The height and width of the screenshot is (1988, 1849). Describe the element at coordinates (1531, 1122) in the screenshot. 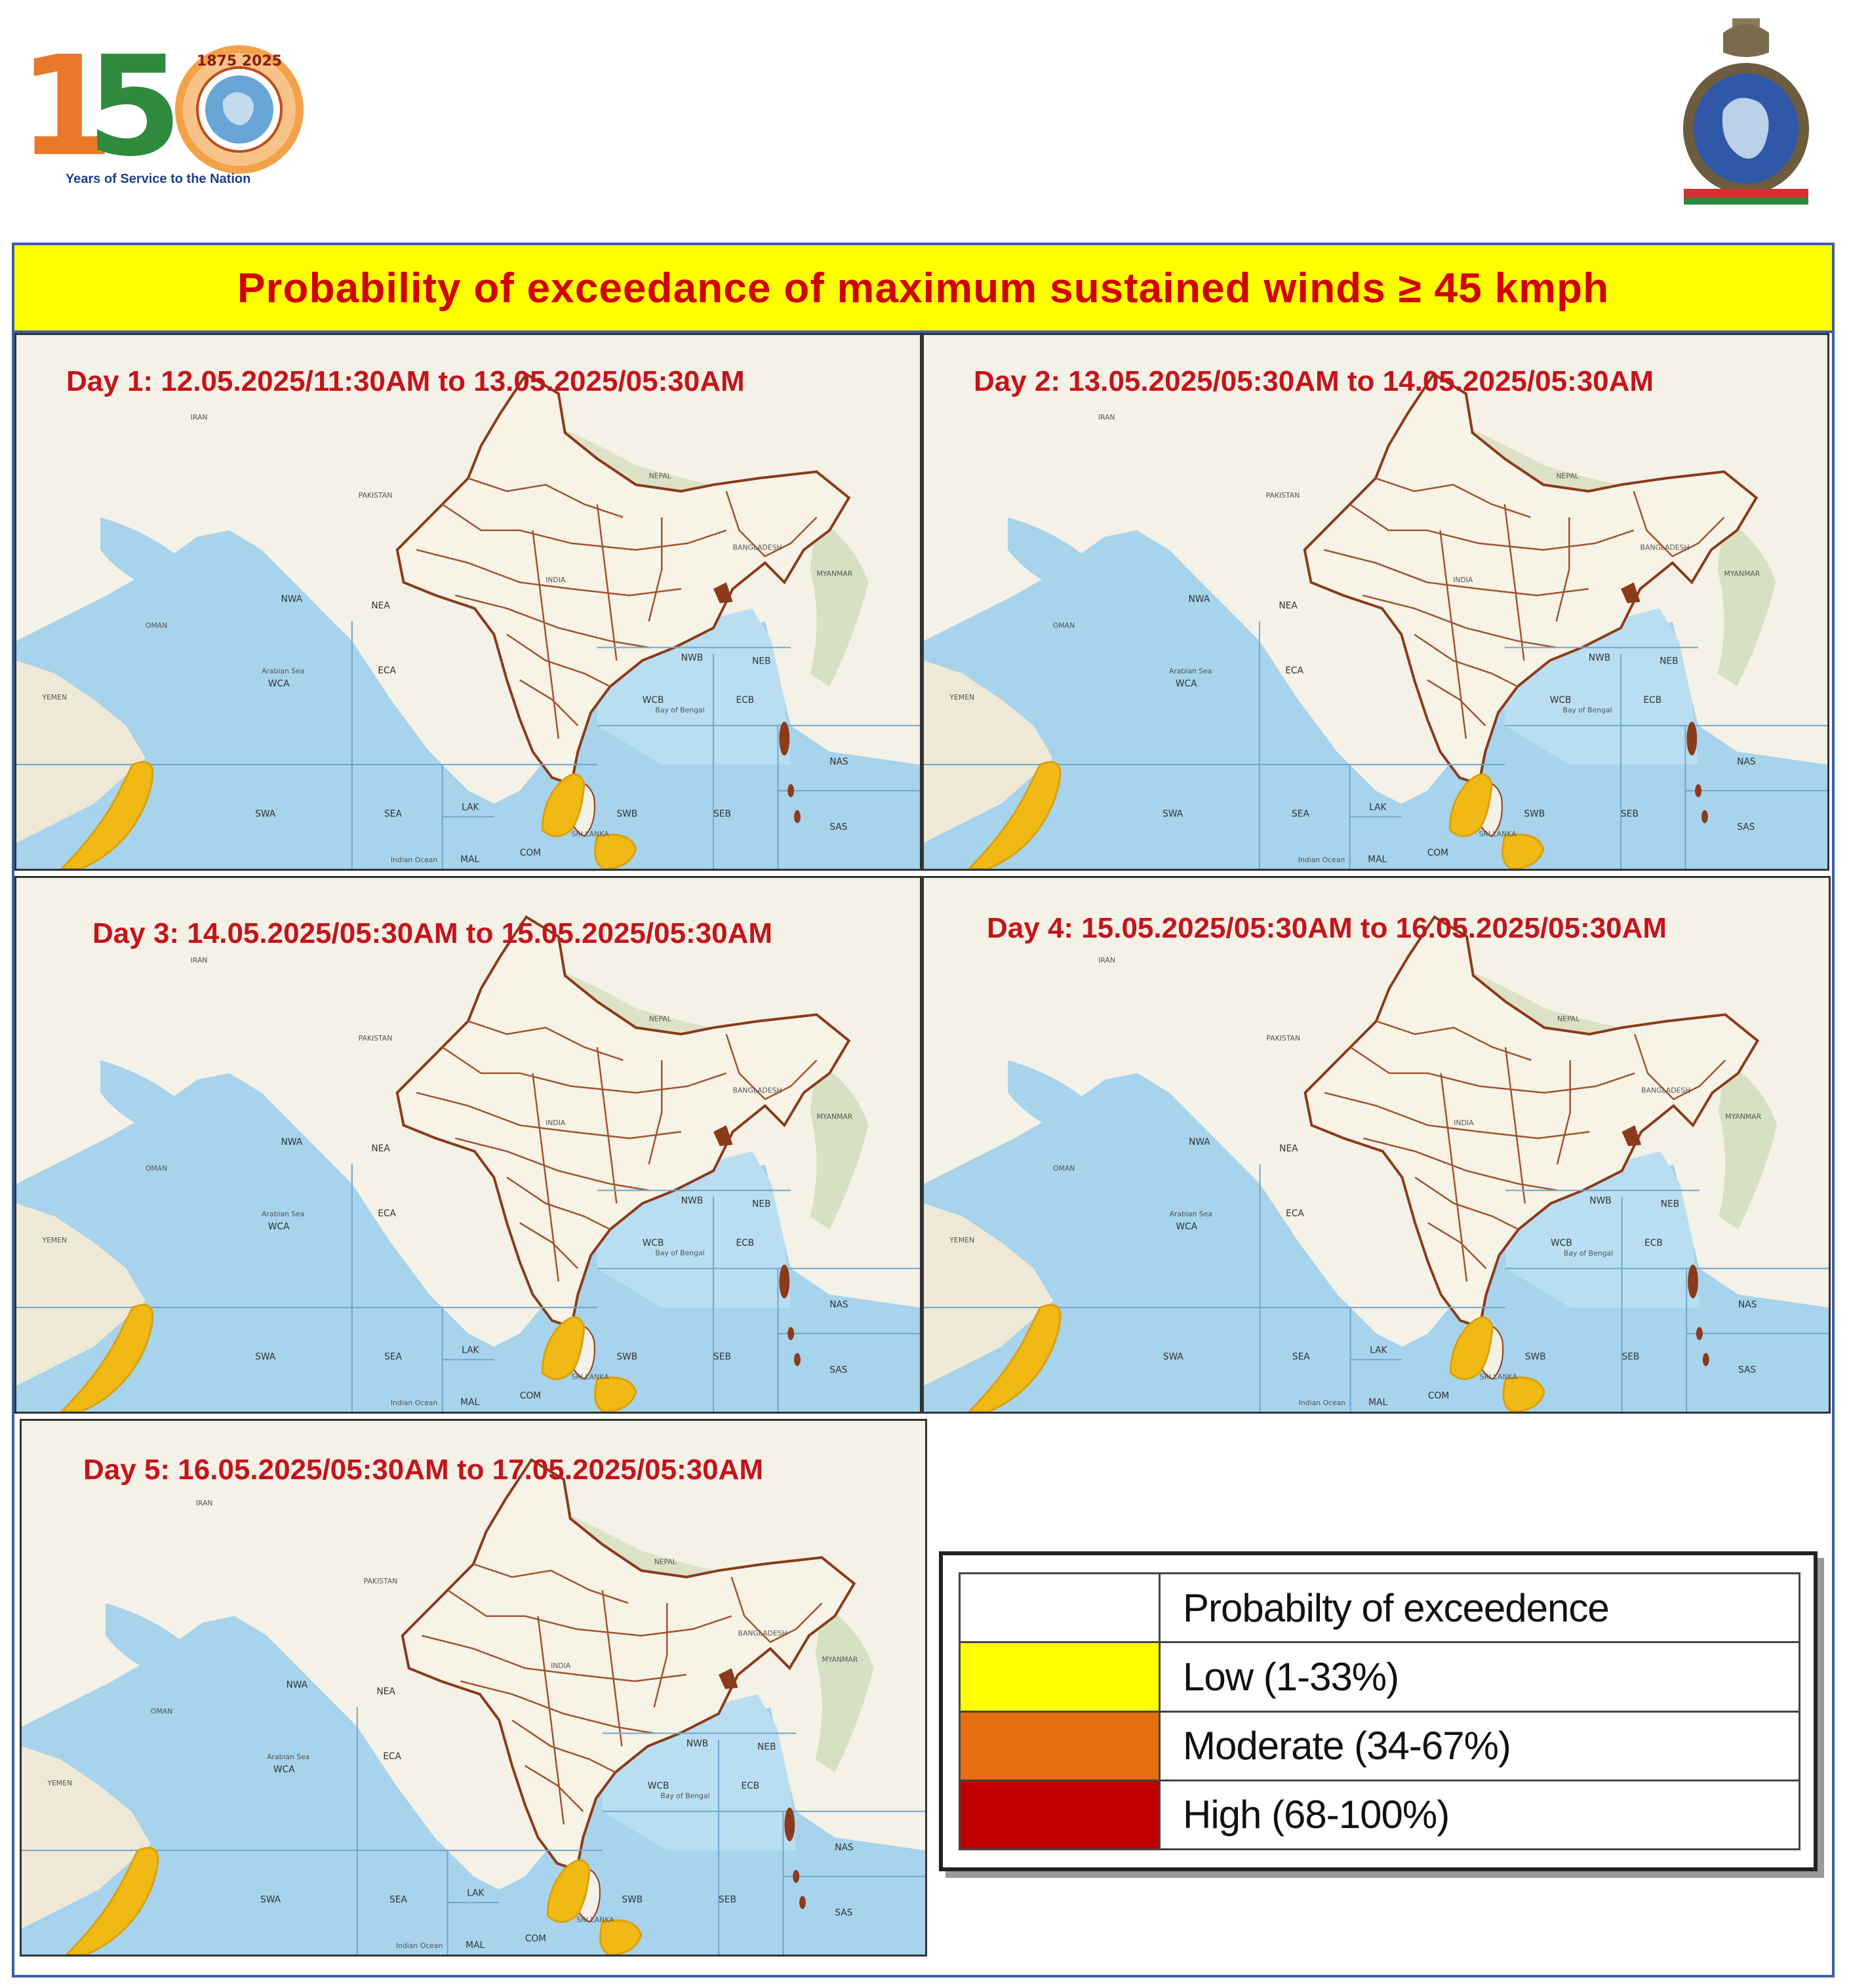

I see `india-outline` at that location.